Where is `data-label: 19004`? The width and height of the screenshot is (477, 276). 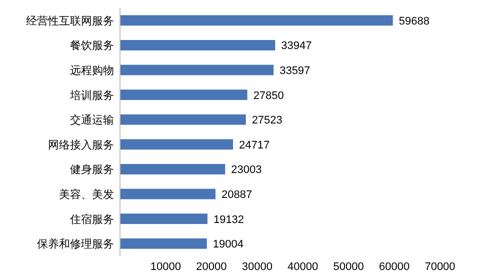
data-label: 19004 is located at coordinates (228, 244).